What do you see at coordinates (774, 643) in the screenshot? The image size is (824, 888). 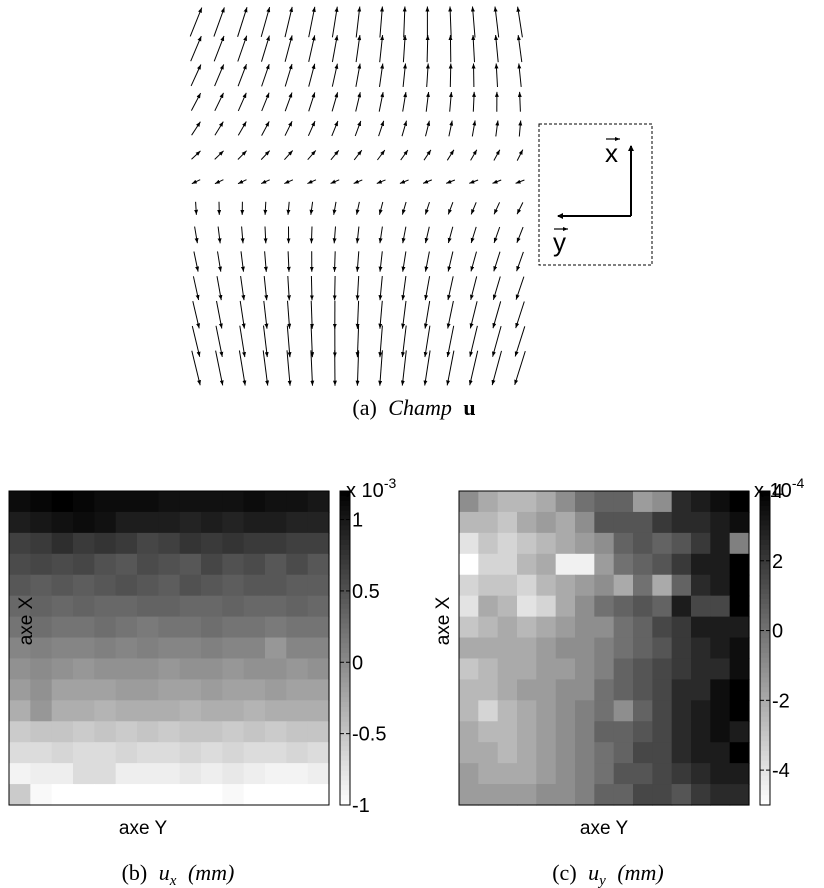 I see `colorbar-uy: 4 2 0 -2 -4` at bounding box center [774, 643].